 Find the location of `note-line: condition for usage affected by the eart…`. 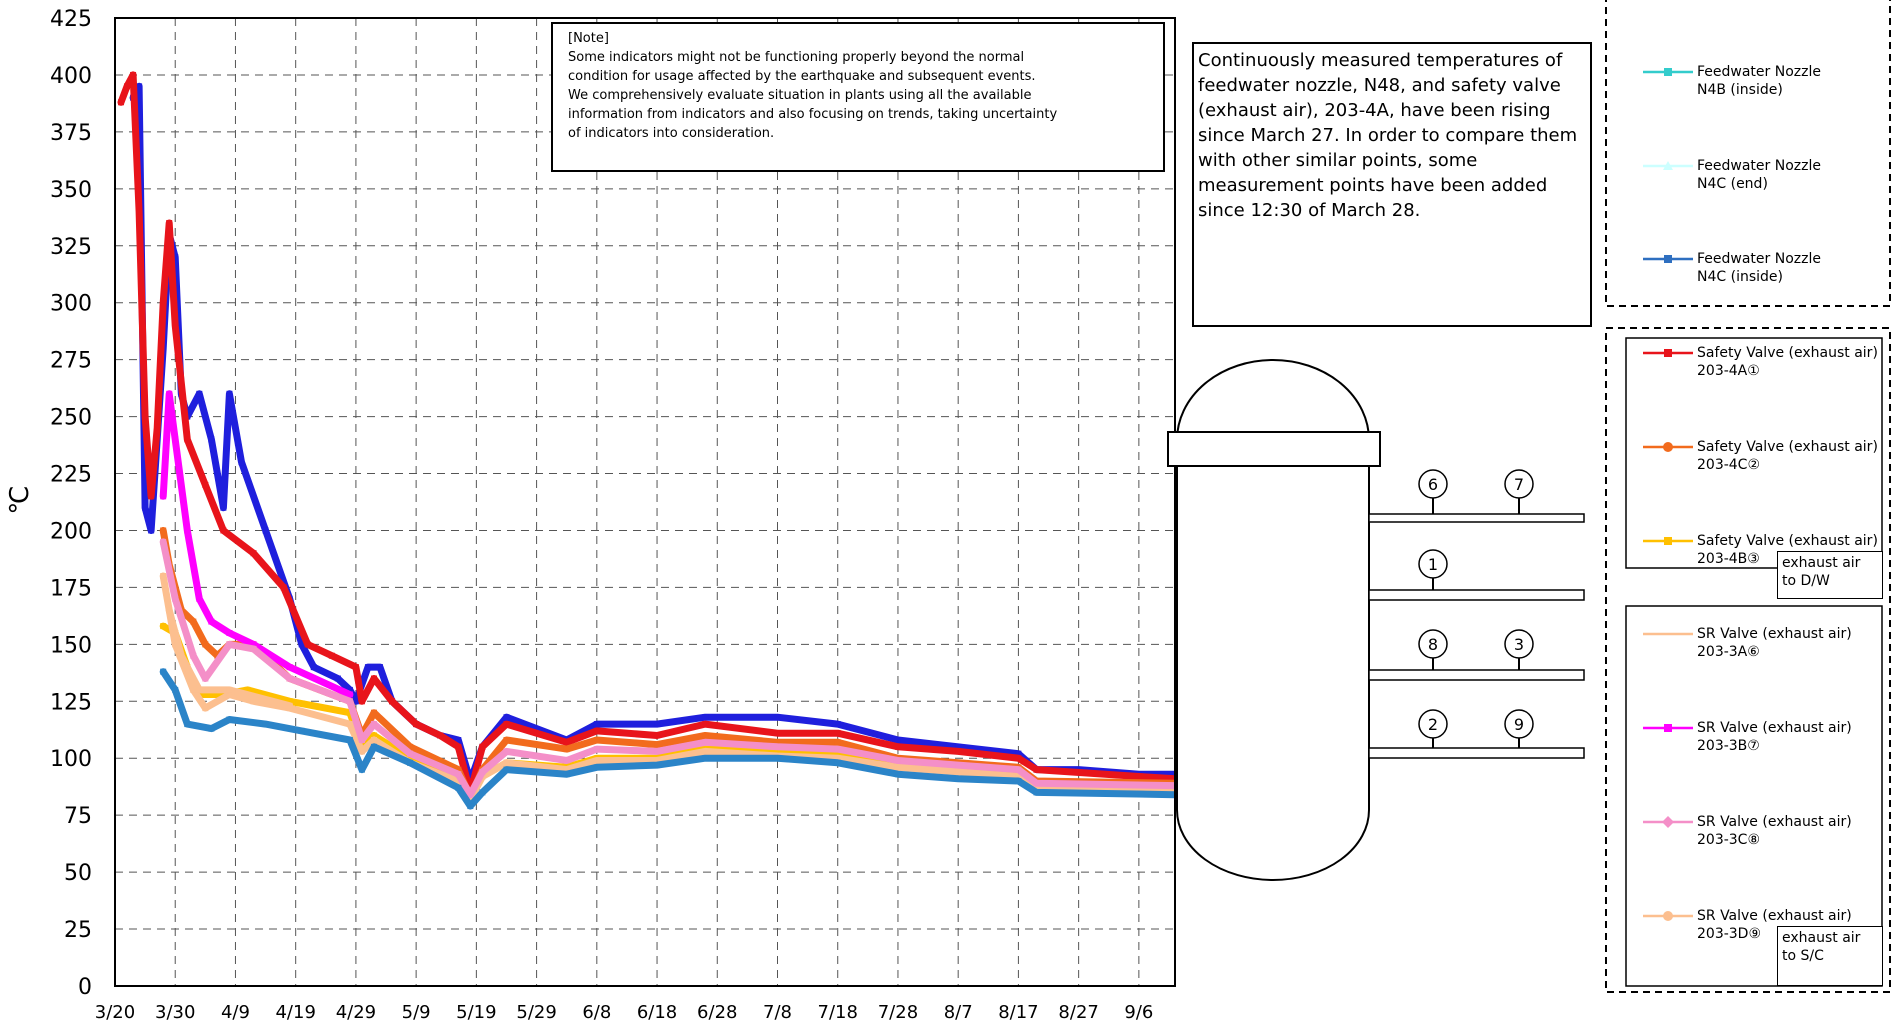

note-line: condition for usage affected by the eart… is located at coordinates (802, 76).